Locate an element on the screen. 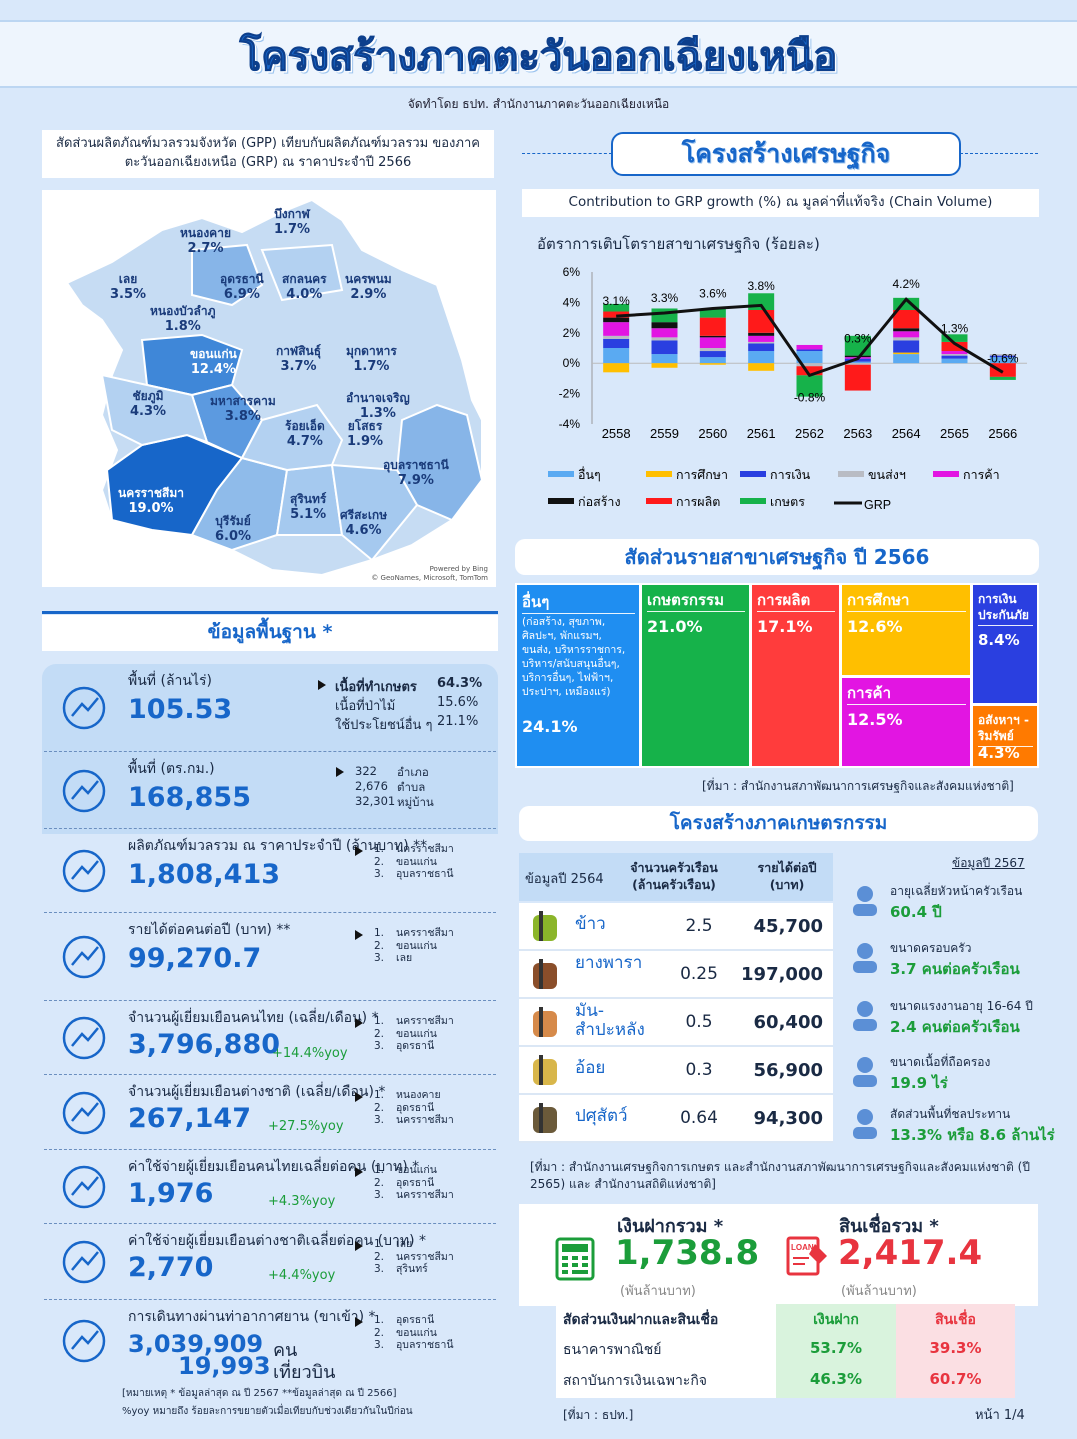  loan-icon-text: LOAN is located at coordinates (802, 1247).